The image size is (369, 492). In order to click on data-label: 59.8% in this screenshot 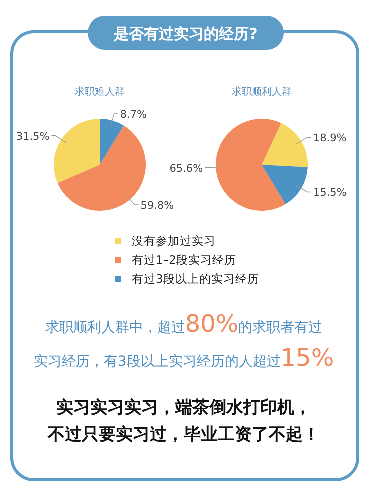, I will do `click(157, 206)`.